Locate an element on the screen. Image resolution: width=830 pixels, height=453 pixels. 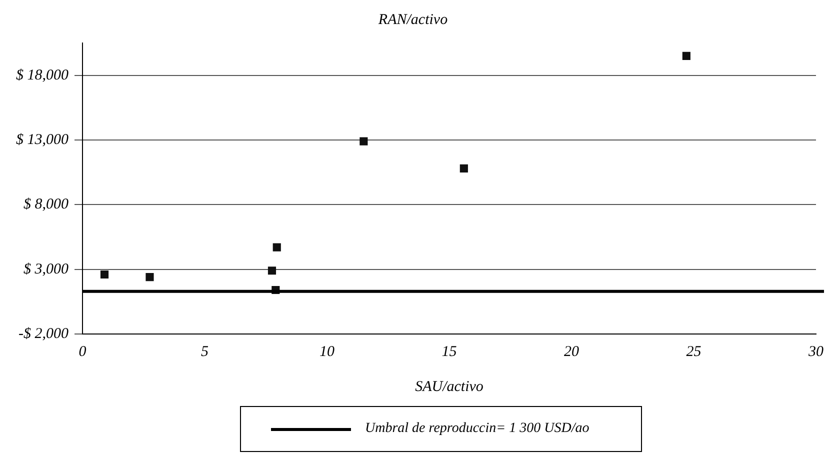
x-tick-label: 20 is located at coordinates (572, 352).